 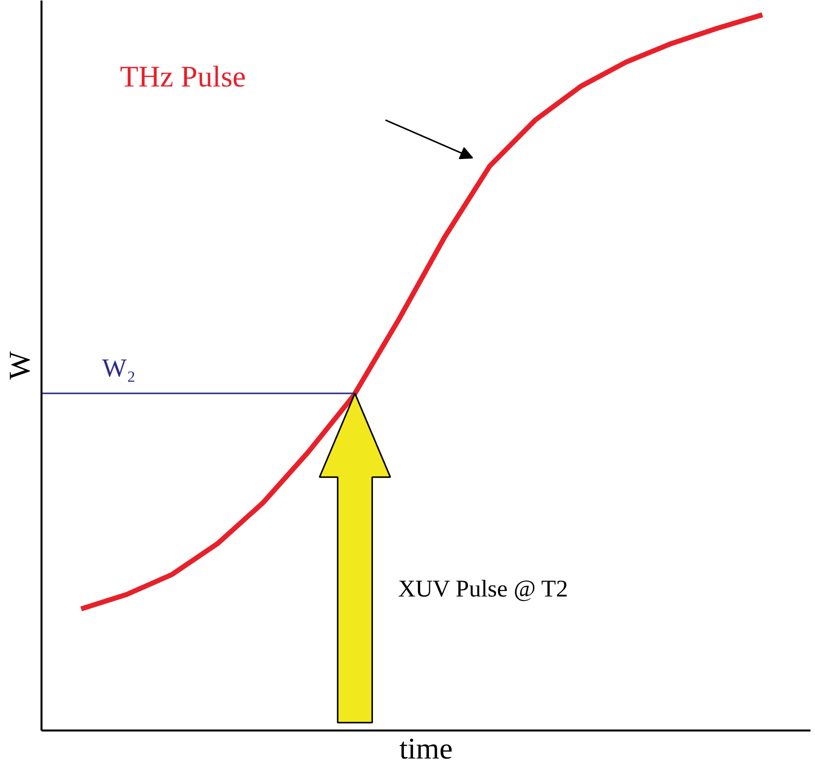 I want to click on y-axis-title: W, so click(x=20, y=365).